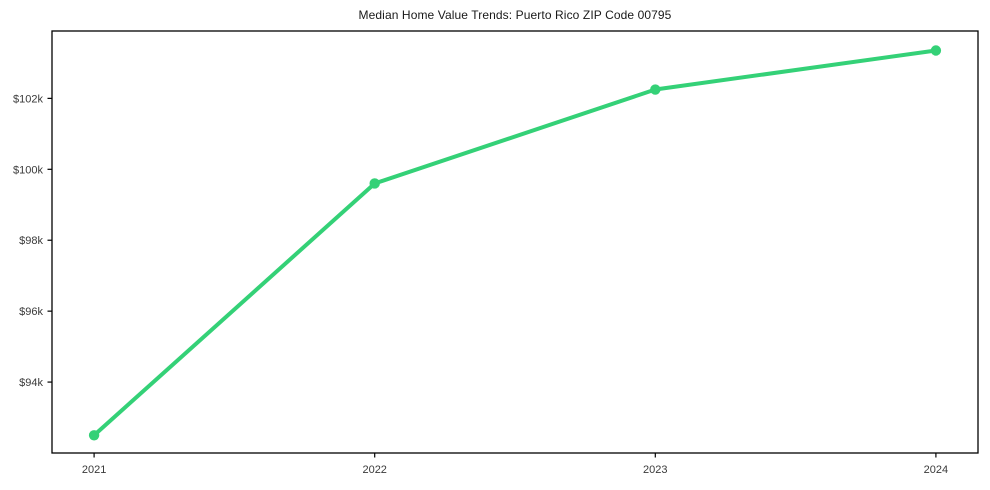  Describe the element at coordinates (31, 383) in the screenshot. I see `y-tick-label: $94k` at that location.